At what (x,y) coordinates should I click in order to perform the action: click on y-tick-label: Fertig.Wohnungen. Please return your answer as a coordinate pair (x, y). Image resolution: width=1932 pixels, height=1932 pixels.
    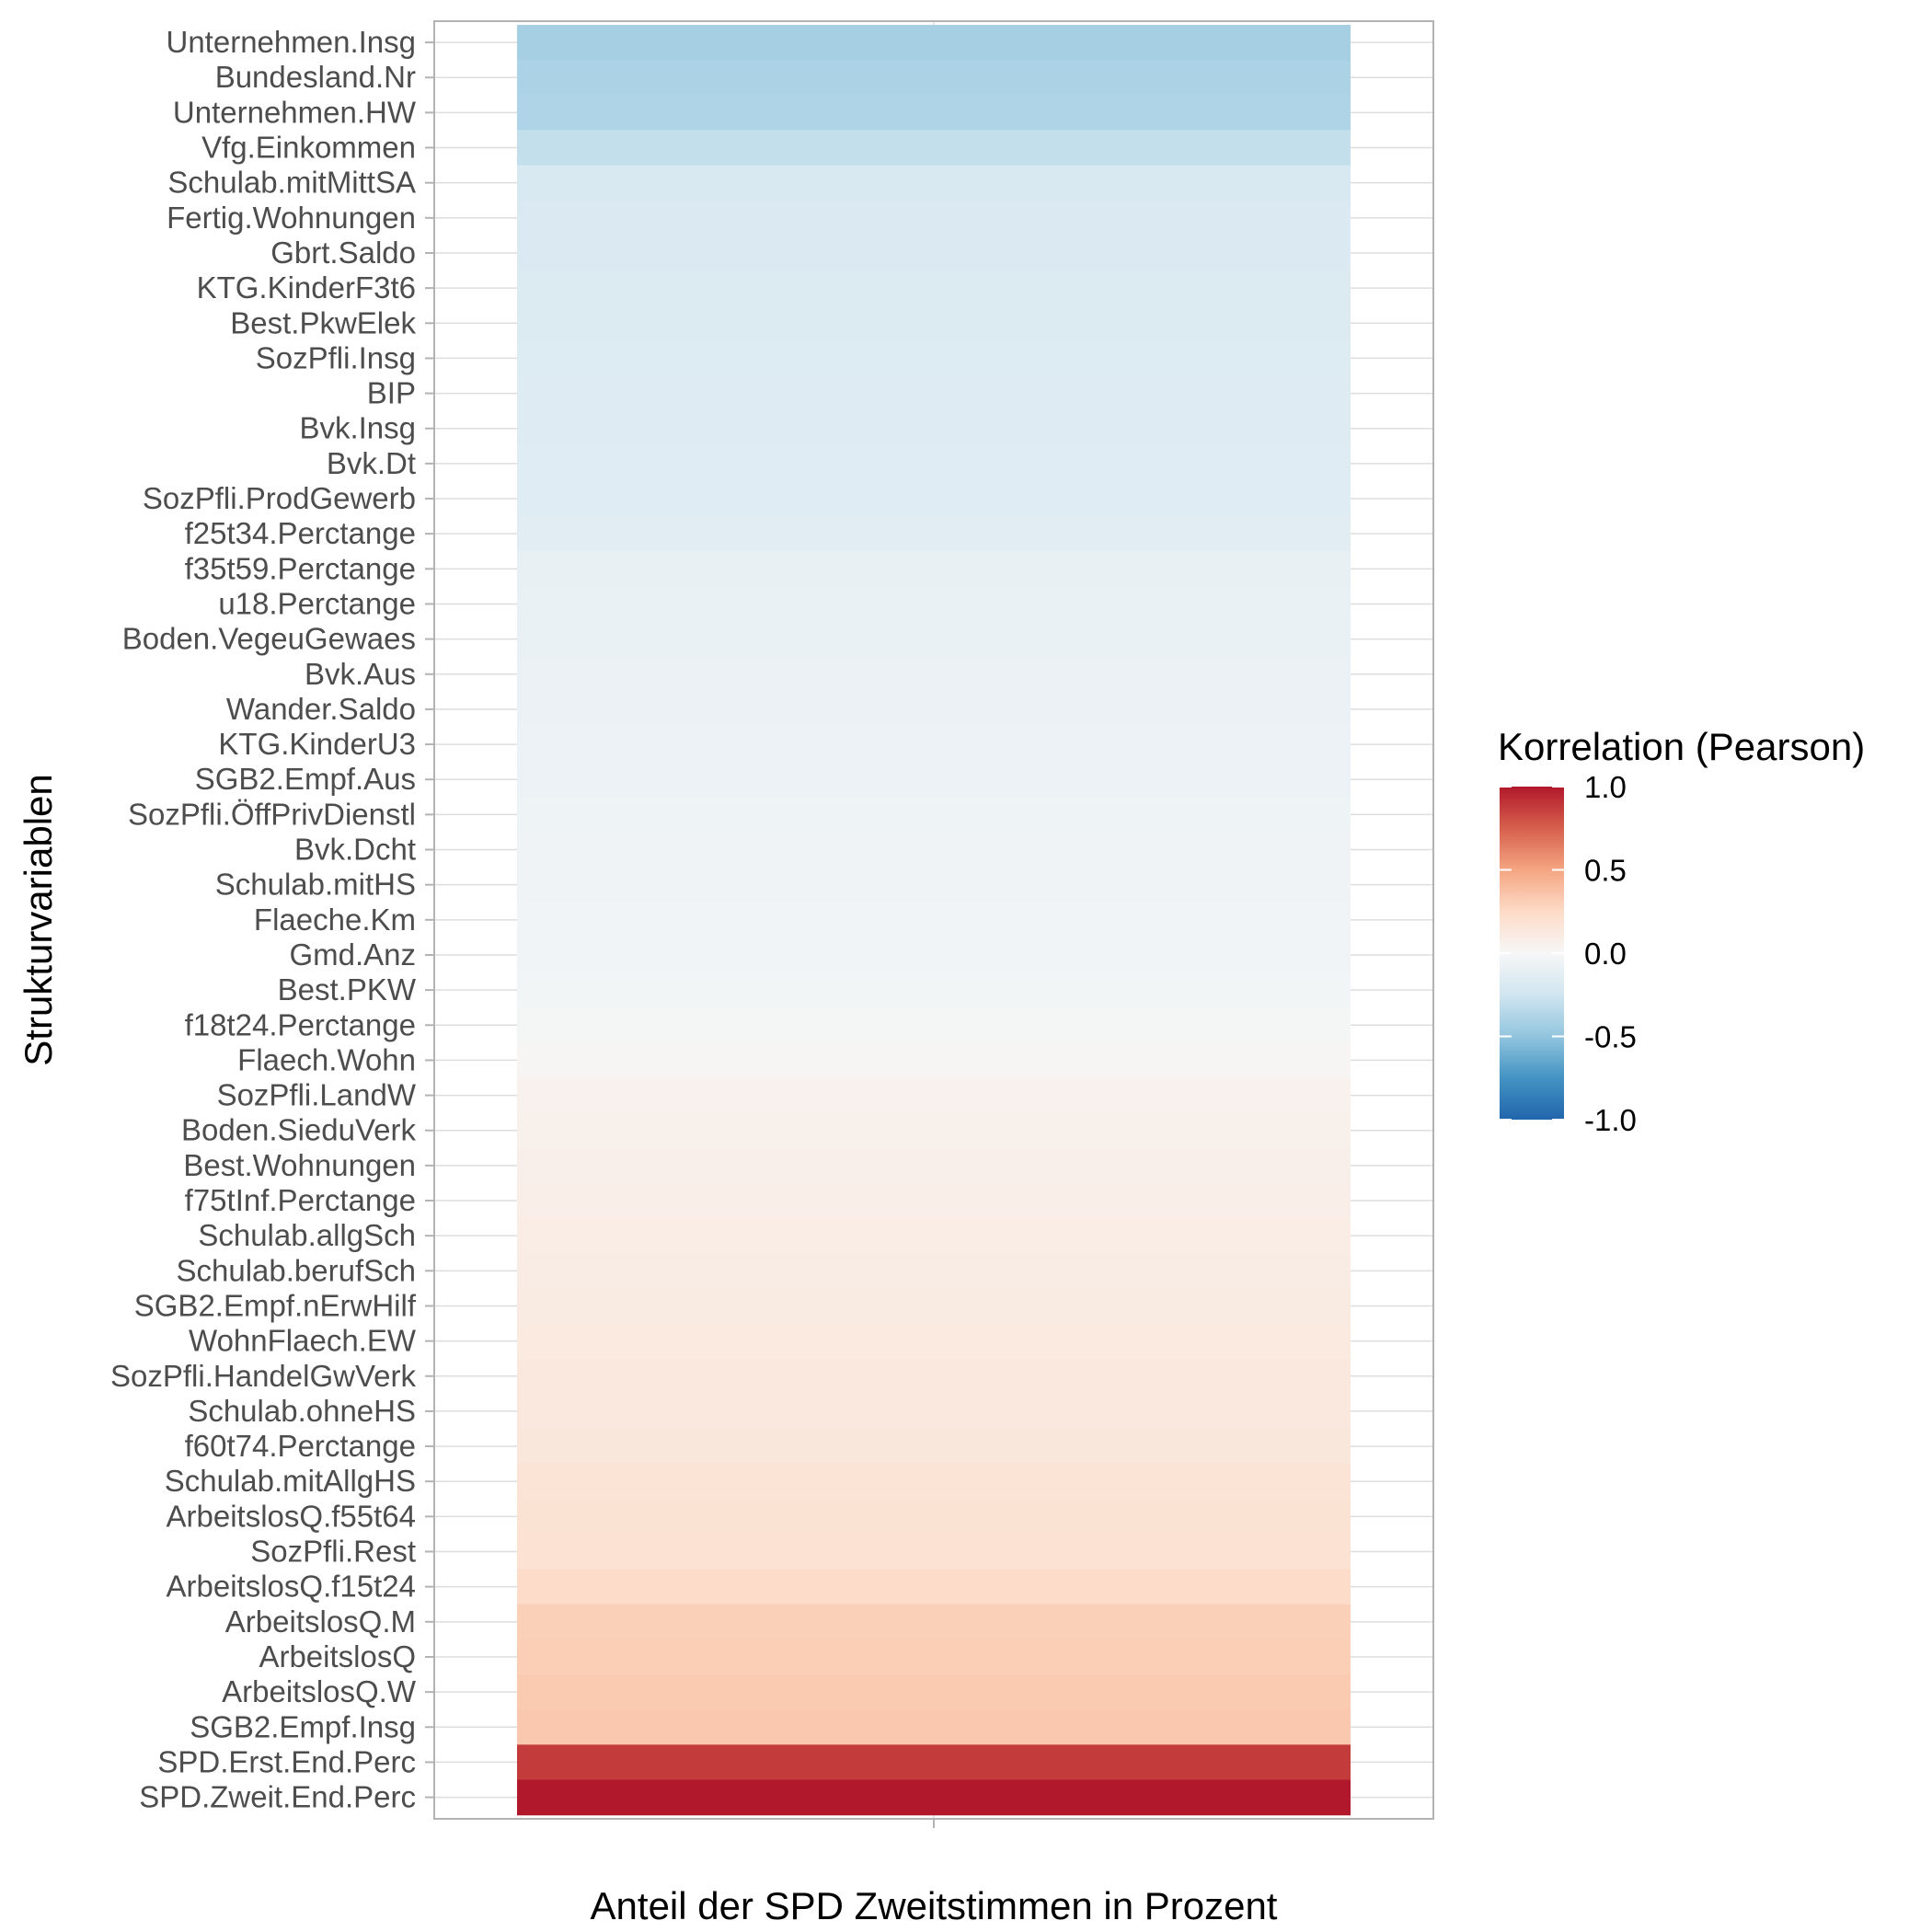
    Looking at the image, I should click on (291, 218).